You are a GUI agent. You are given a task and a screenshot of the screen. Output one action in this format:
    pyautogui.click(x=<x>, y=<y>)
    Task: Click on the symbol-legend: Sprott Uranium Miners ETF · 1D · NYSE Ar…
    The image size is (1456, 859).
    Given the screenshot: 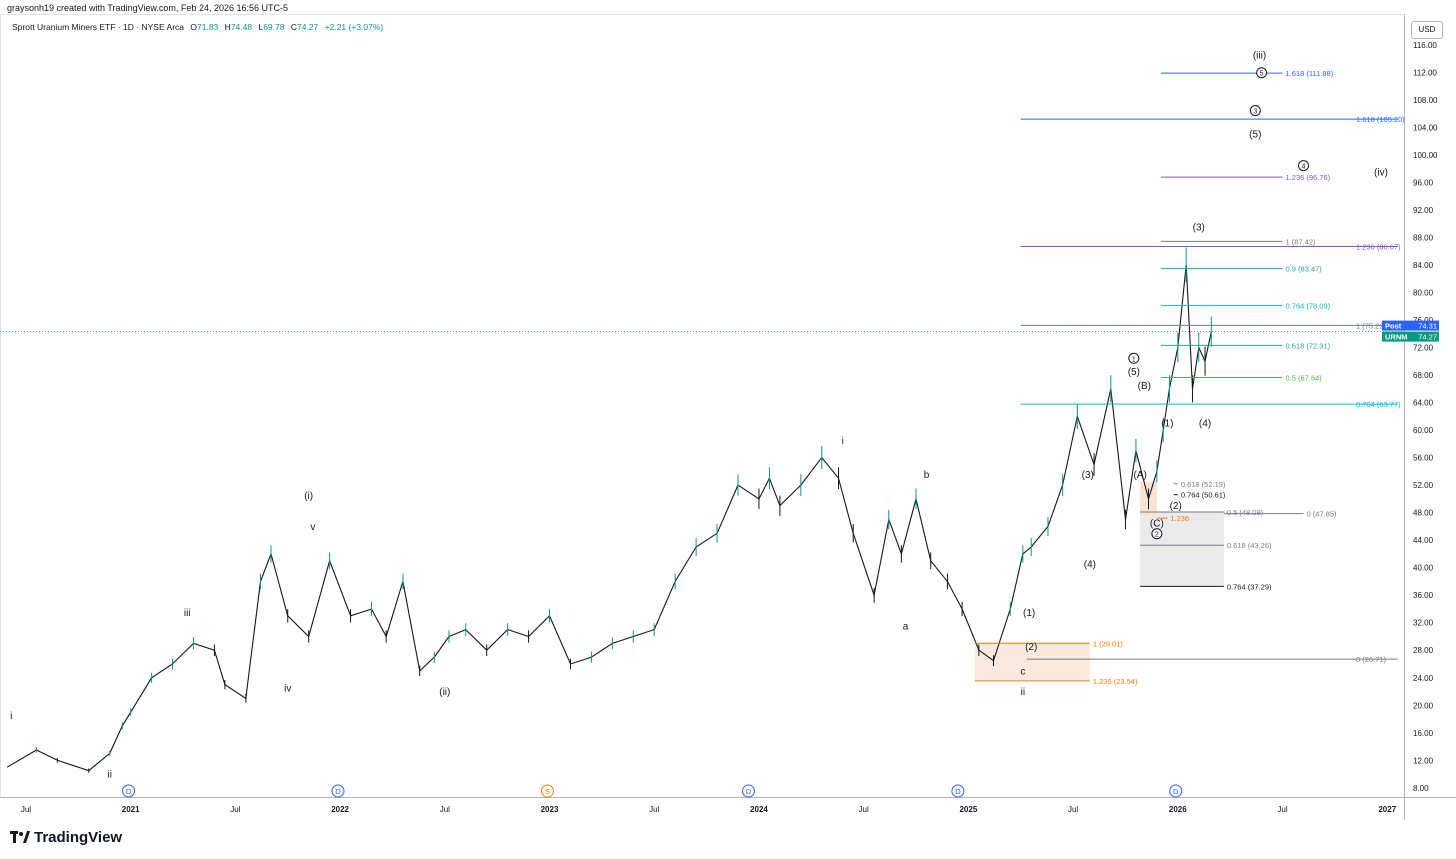 What is the action you would take?
    pyautogui.click(x=197, y=27)
    